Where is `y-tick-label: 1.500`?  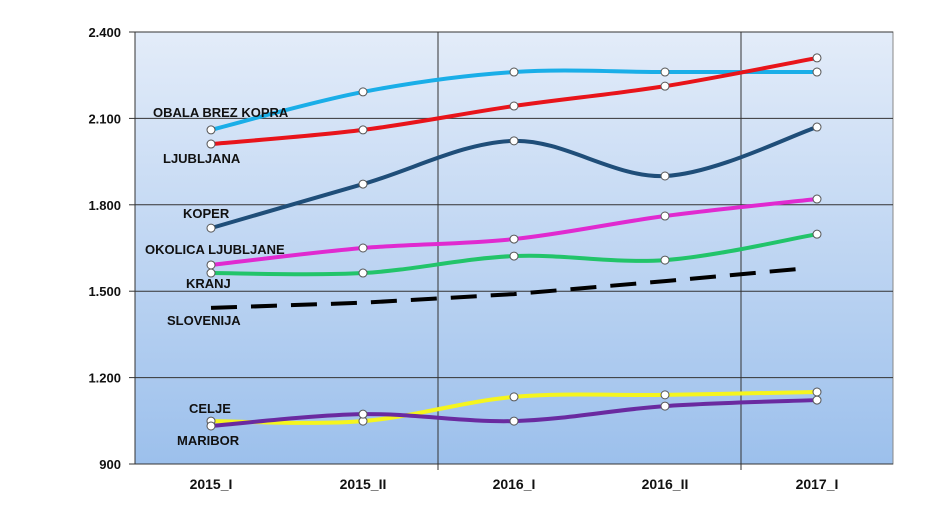
y-tick-label: 1.500 is located at coordinates (104, 291).